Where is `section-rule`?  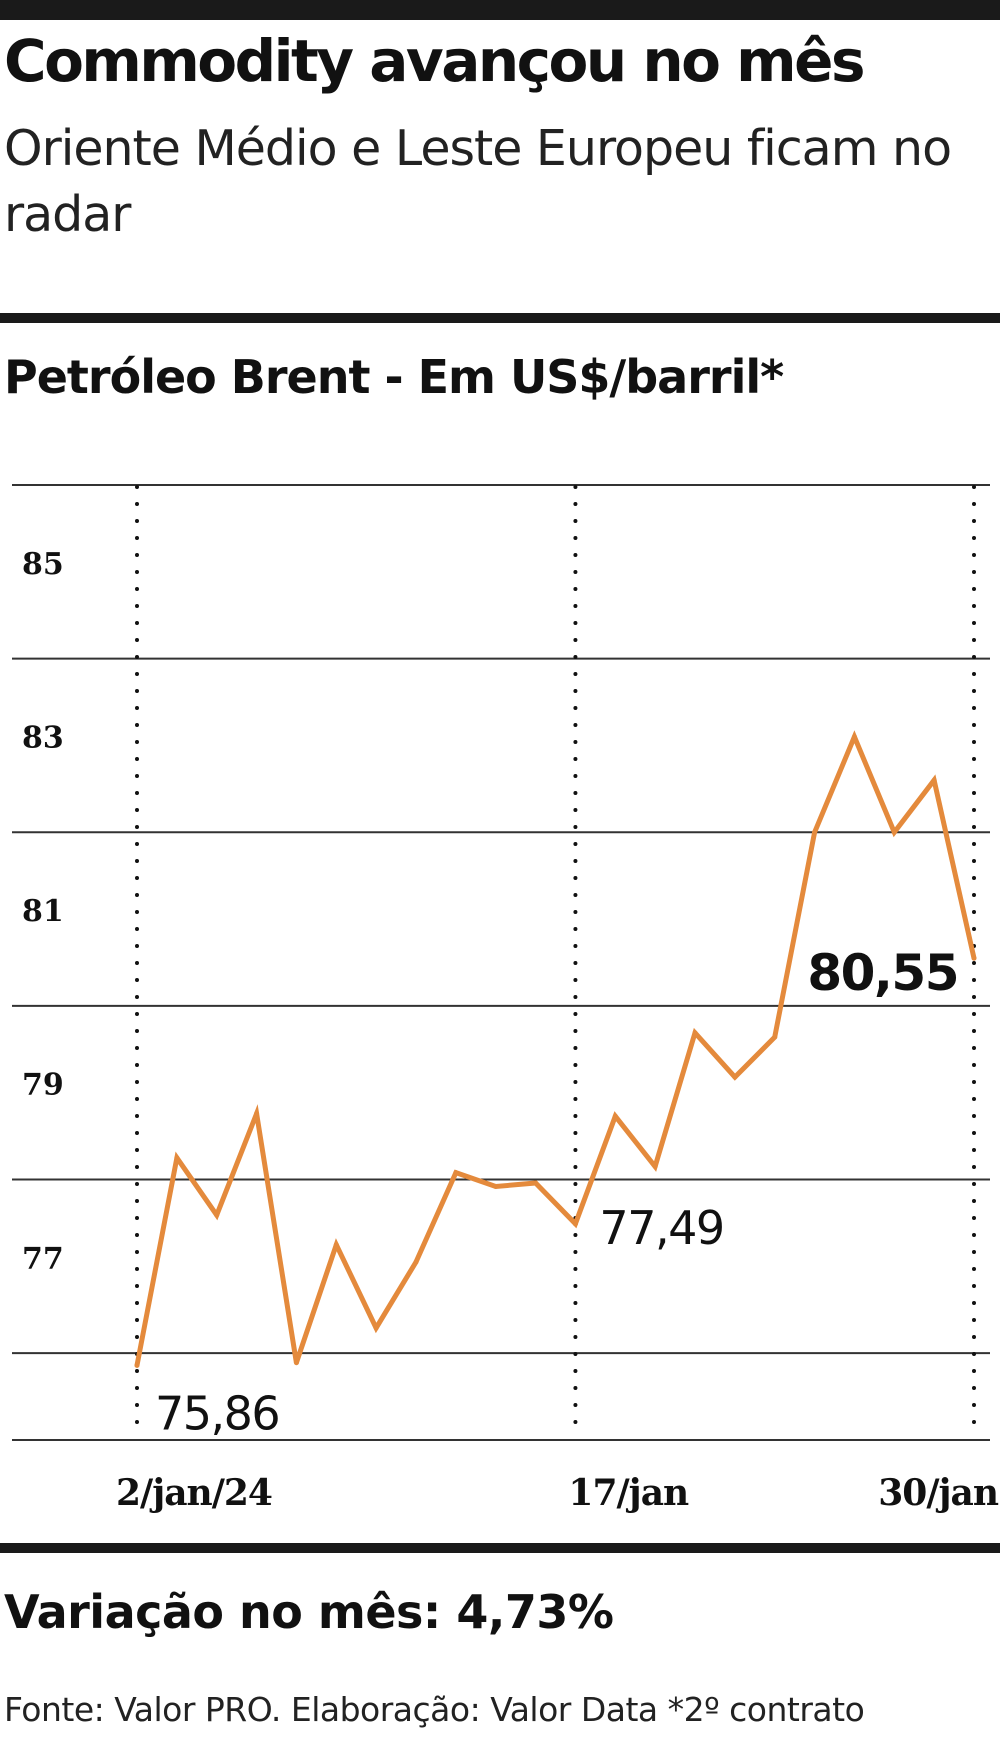
section-rule is located at coordinates (500, 318).